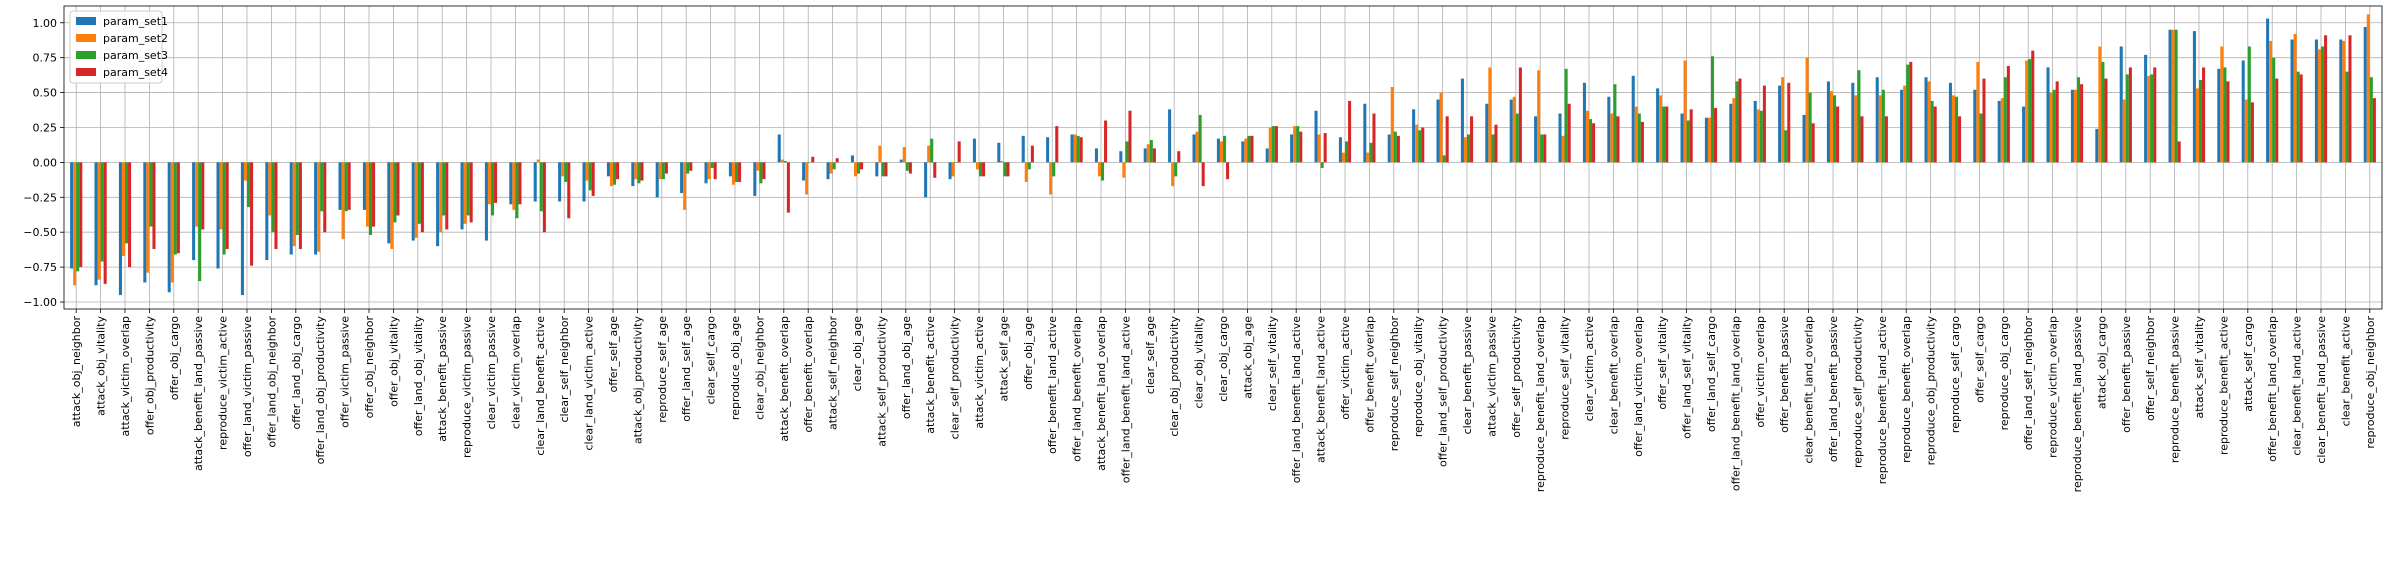 This screenshot has height=565, width=2397. What do you see at coordinates (1028, 353) in the screenshot?
I see `x-tick-label: offer_obj_age` at bounding box center [1028, 353].